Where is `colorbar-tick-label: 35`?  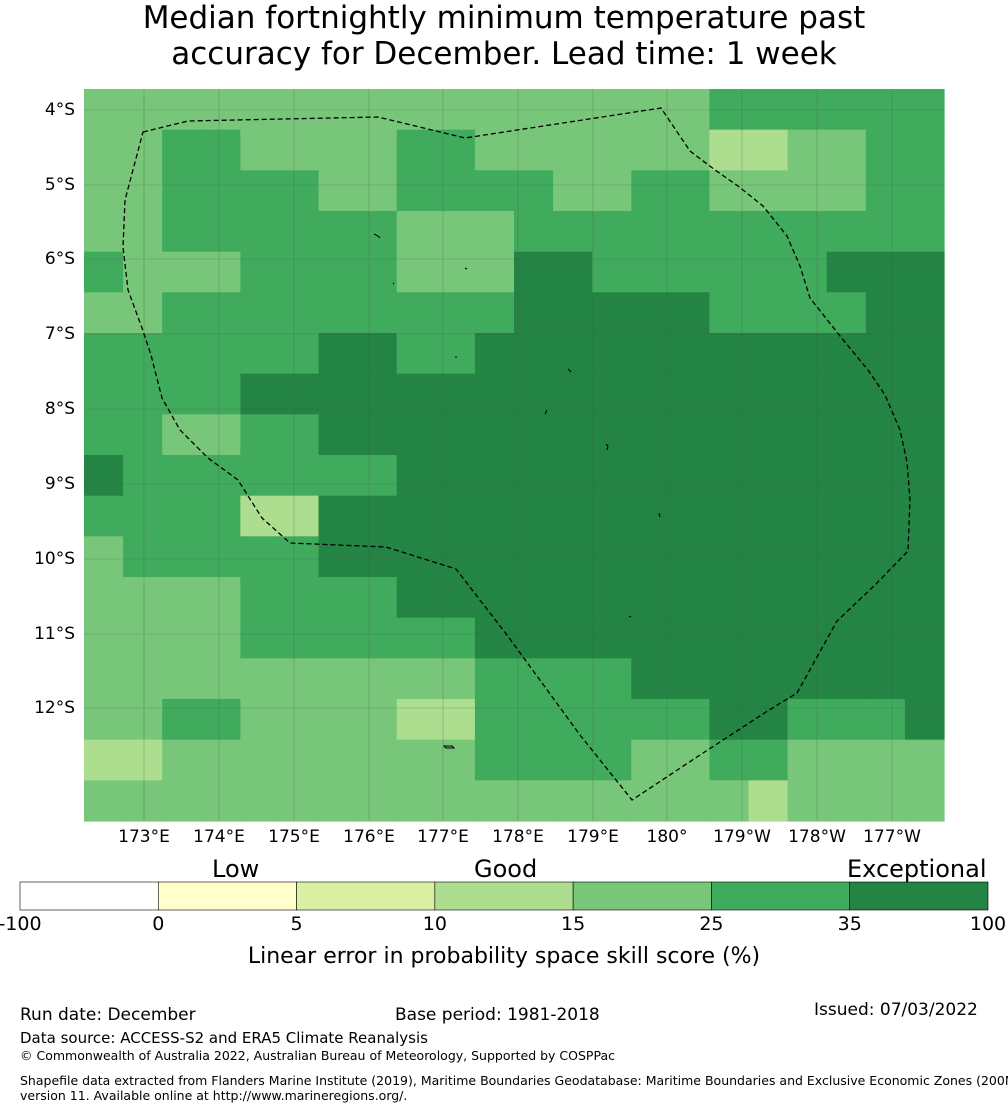
colorbar-tick-label: 35 is located at coordinates (849, 924).